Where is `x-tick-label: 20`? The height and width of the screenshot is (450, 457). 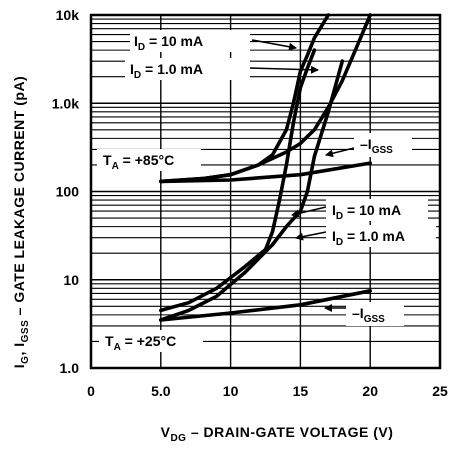 x-tick-label: 20 is located at coordinates (370, 391).